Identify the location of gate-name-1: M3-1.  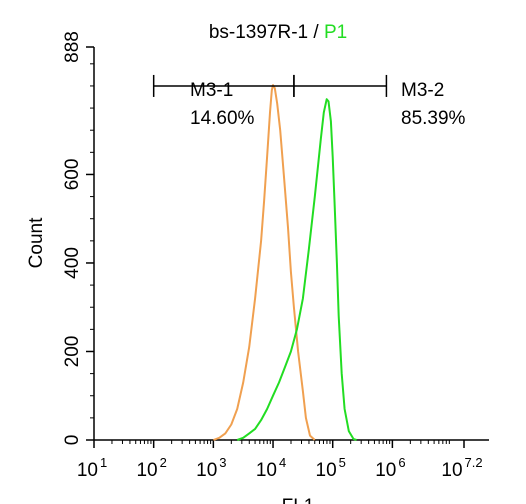
(211, 90).